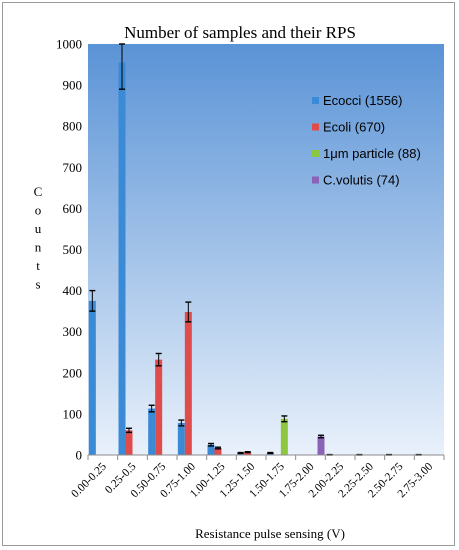 This screenshot has width=459, height=550. What do you see at coordinates (73, 208) in the screenshot?
I see `y-tick-label: 600` at bounding box center [73, 208].